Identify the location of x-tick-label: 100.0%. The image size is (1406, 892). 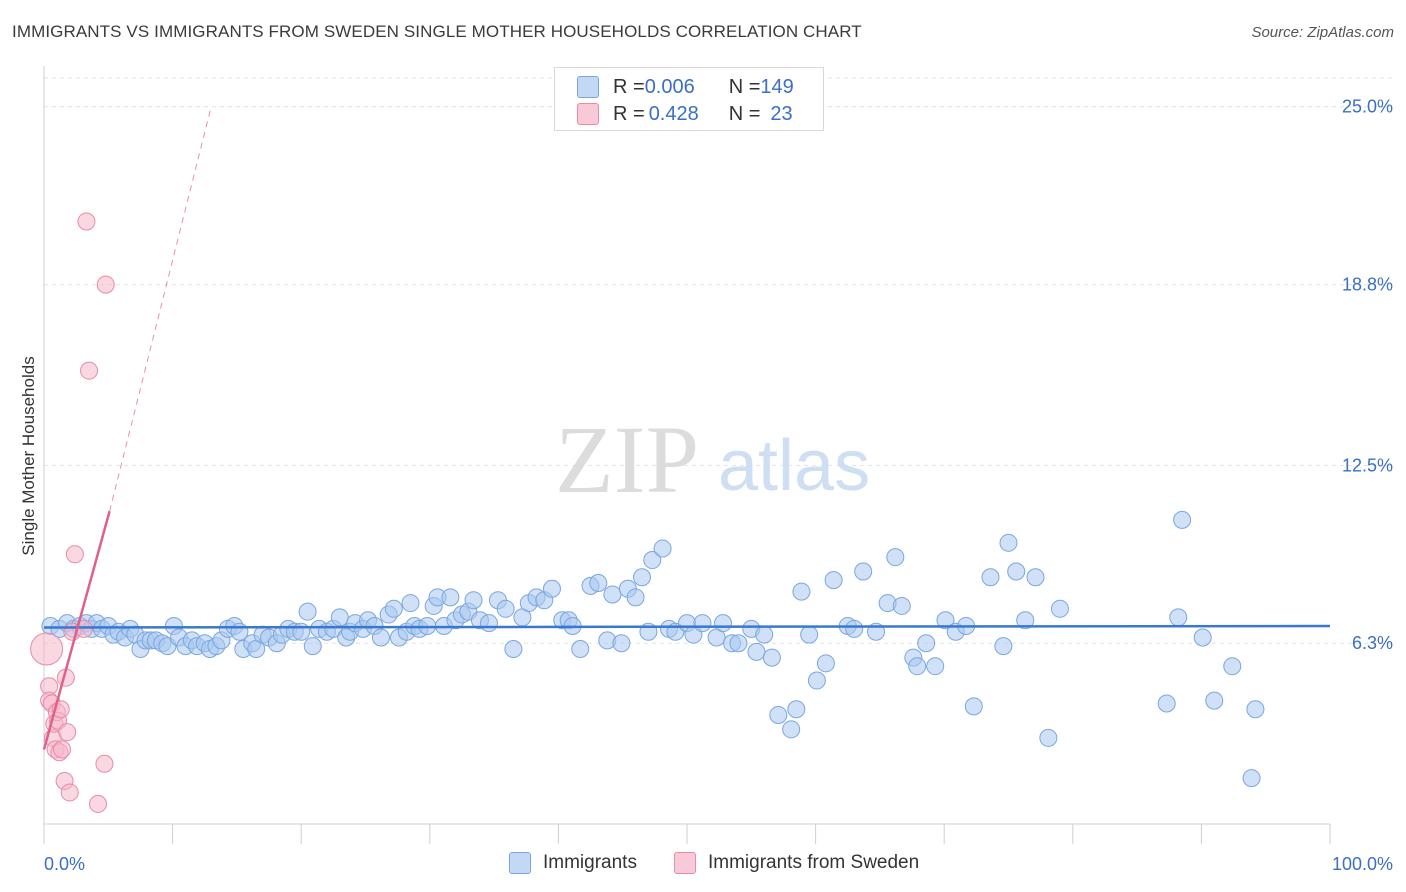
(1362, 864).